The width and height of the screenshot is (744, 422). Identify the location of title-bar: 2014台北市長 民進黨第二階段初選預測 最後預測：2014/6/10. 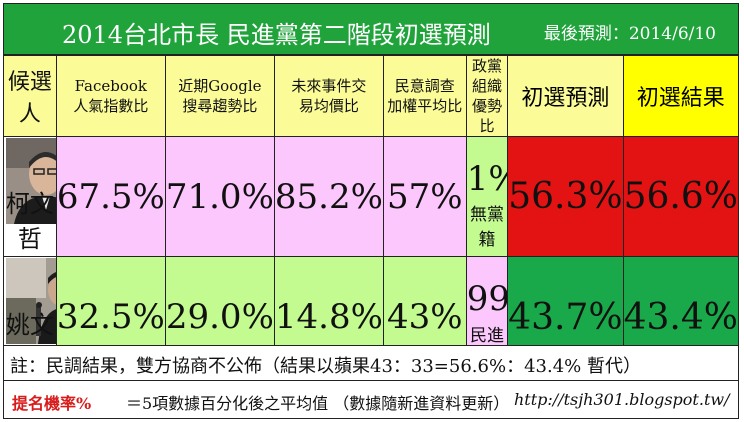
(371, 29).